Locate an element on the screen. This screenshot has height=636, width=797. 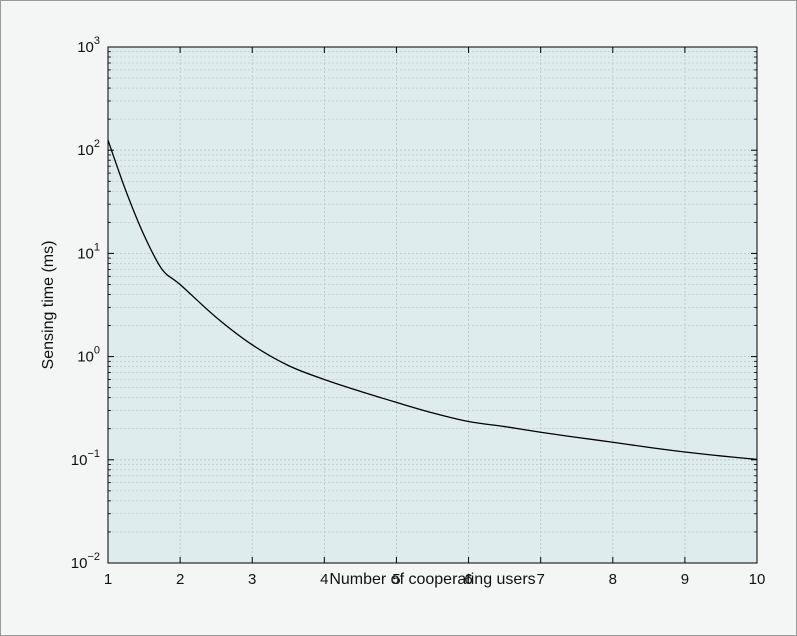
y-tick-label: 10¹ is located at coordinates (88, 251).